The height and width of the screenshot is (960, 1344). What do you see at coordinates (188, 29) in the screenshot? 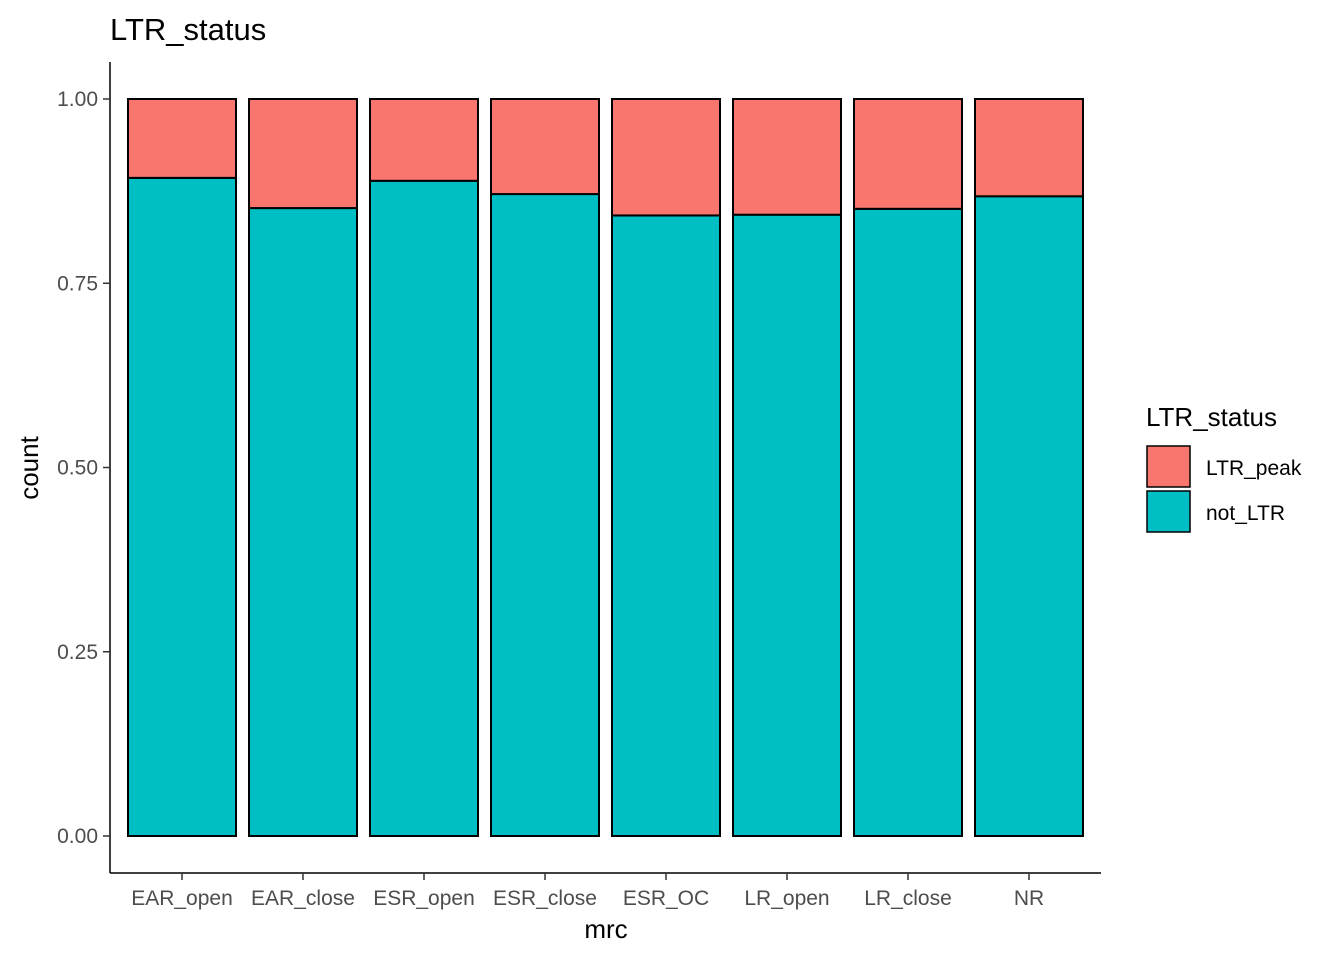
I see `chart-title: LTR_status` at bounding box center [188, 29].